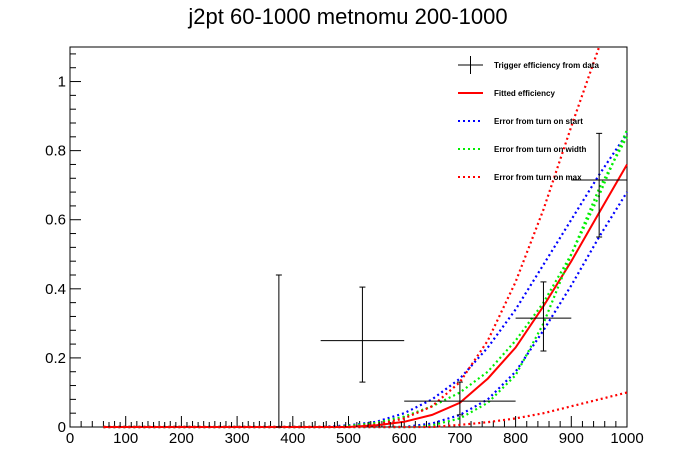  What do you see at coordinates (404, 438) in the screenshot?
I see `x-tick-label: 600` at bounding box center [404, 438].